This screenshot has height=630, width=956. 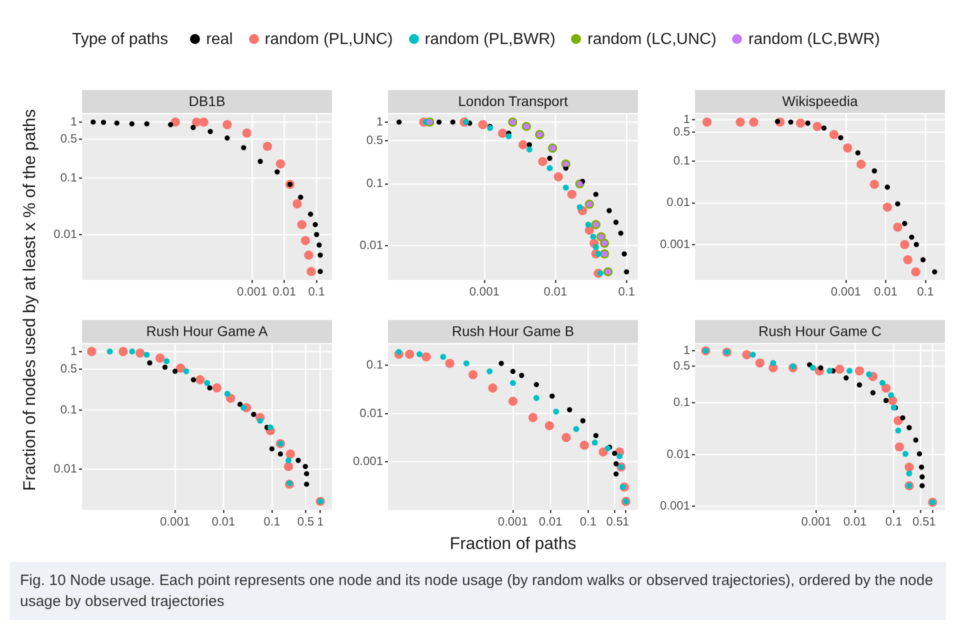 I want to click on chart-title: London Transport, so click(x=513, y=101).